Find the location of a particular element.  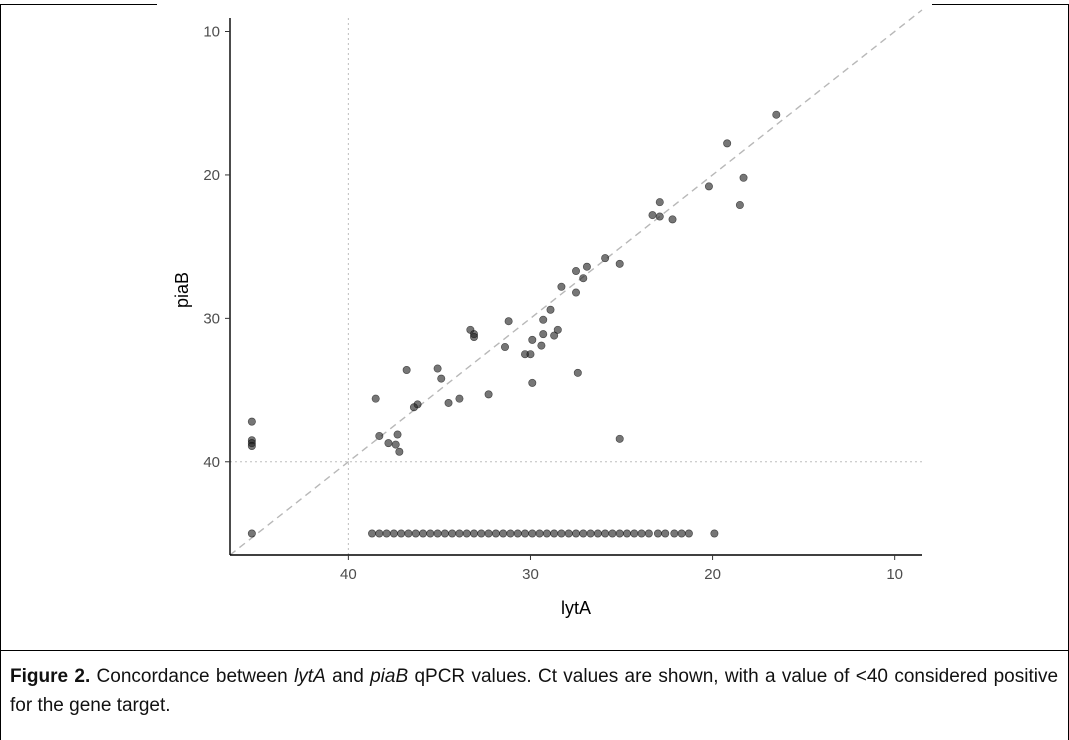

x-tick-label: 10 is located at coordinates (894, 574).